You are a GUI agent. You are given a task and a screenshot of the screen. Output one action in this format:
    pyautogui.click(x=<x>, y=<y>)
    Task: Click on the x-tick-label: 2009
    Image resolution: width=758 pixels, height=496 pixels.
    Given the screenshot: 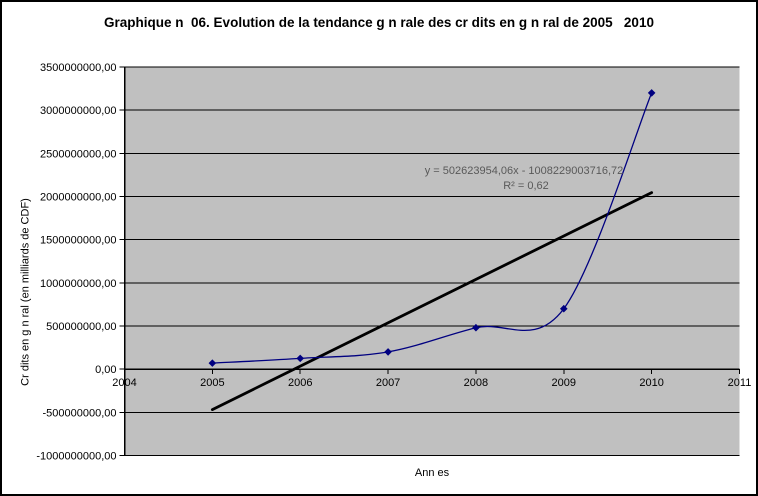 What is the action you would take?
    pyautogui.click(x=564, y=383)
    